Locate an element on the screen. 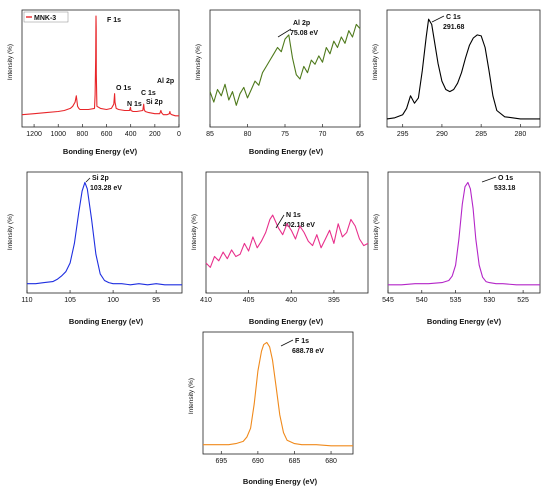 The height and width of the screenshot is (491, 550). x-tick-label: 280 is located at coordinates (521, 134).